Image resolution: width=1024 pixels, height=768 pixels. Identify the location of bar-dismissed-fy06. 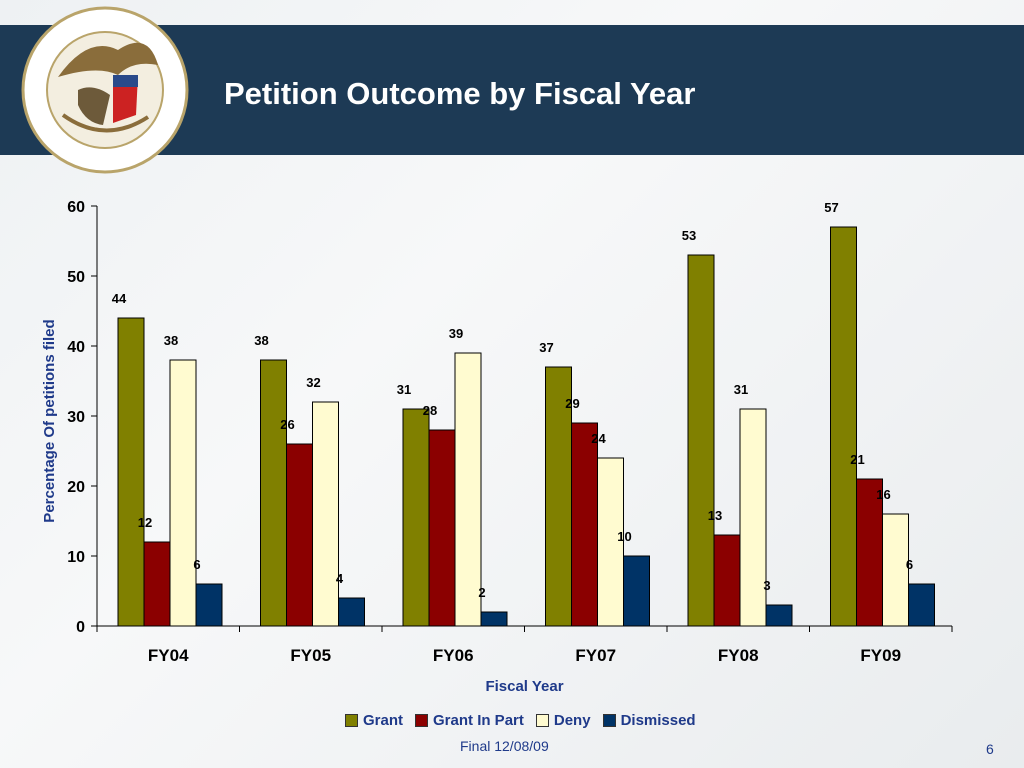
(494, 619).